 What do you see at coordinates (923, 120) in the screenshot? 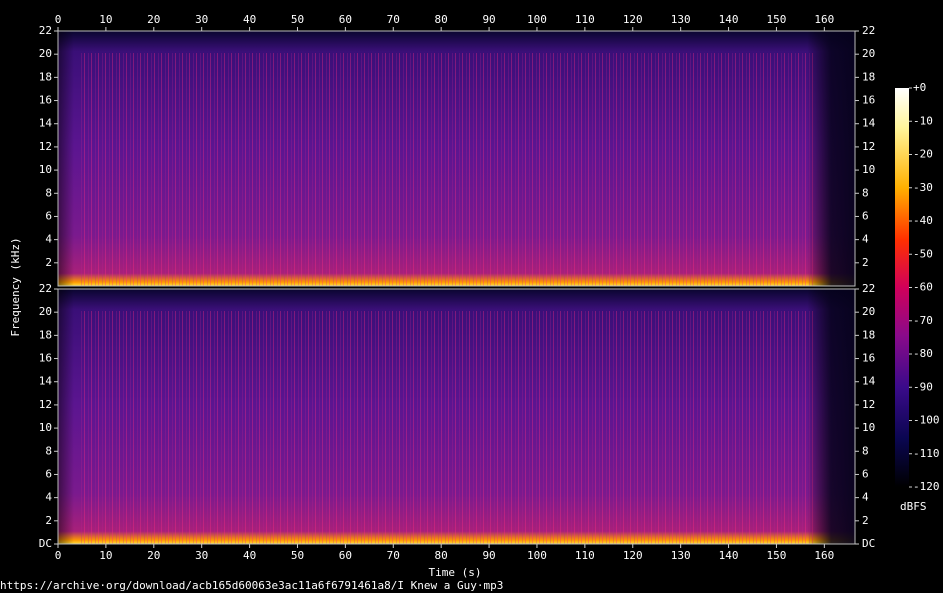
I see `colorbar-tick-label: -10` at bounding box center [923, 120].